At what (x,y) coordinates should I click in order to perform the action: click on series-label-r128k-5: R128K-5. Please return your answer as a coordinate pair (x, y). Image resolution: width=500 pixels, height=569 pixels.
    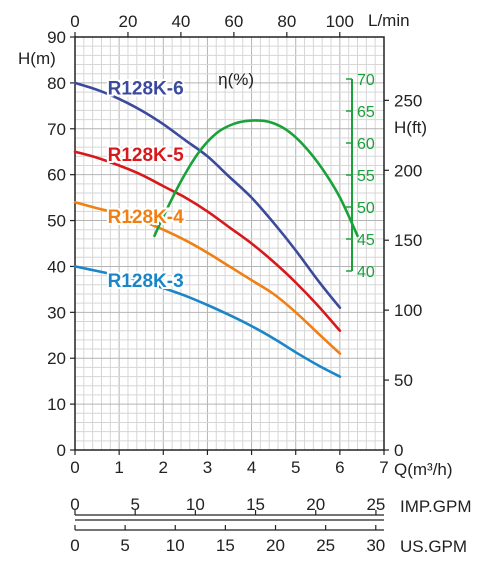
    Looking at the image, I should click on (146, 155).